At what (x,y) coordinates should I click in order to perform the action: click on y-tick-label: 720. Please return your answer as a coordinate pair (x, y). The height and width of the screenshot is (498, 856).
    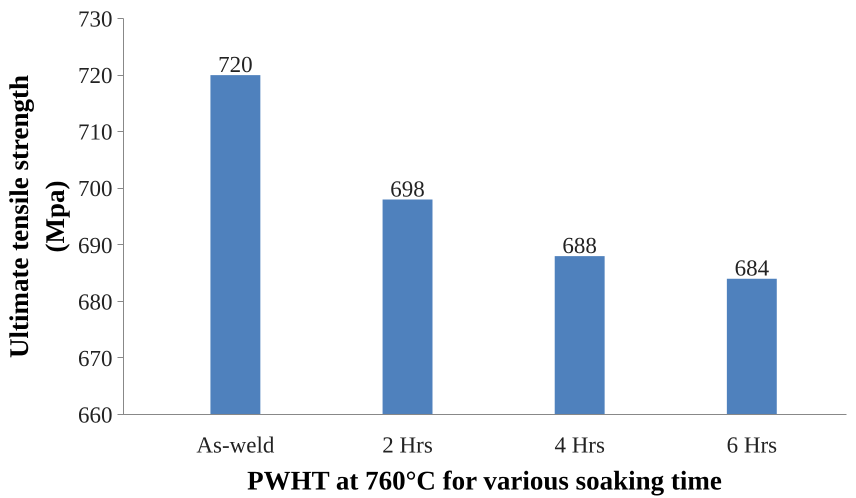
    Looking at the image, I should click on (95, 75).